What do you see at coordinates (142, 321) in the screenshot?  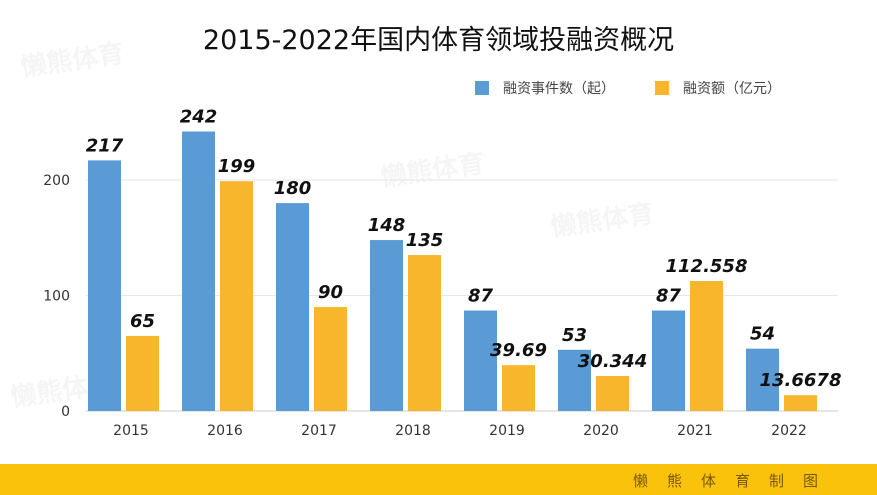 I see `data-label: 65` at bounding box center [142, 321].